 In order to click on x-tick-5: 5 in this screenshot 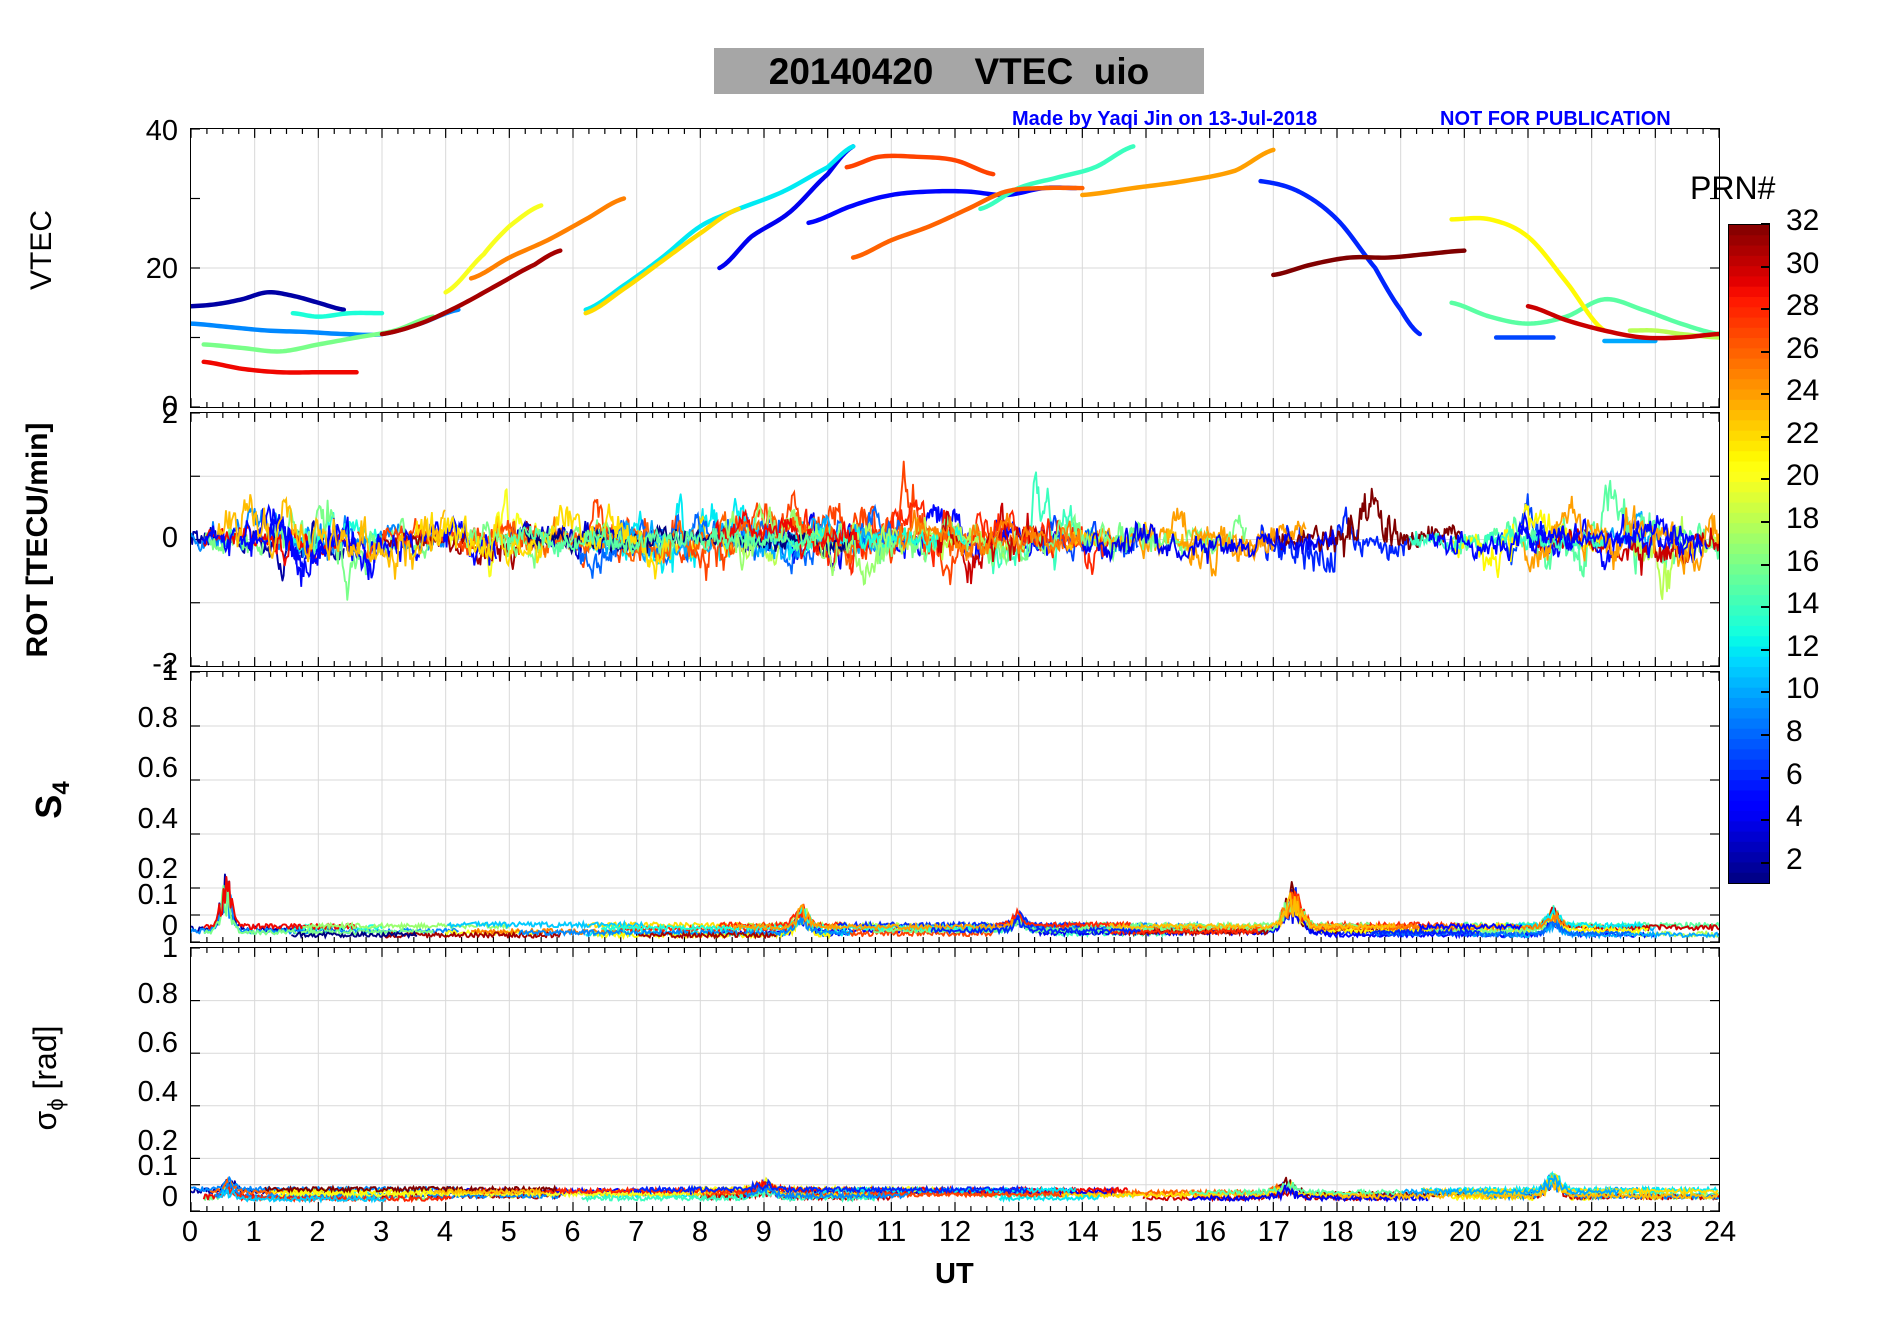, I will do `click(508, 1232)`.